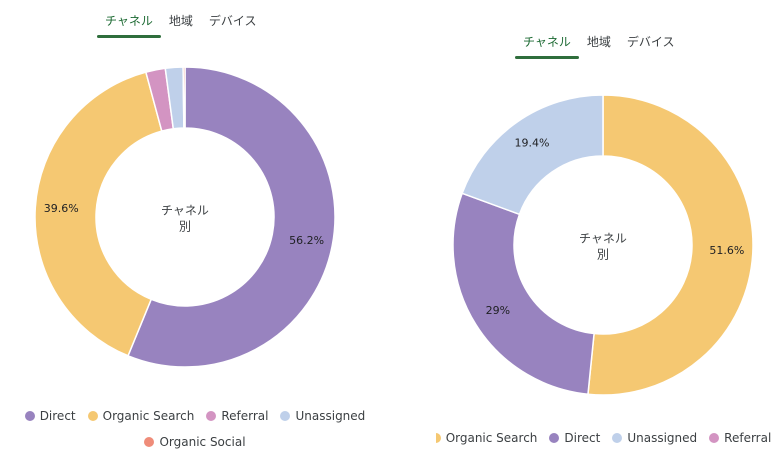  I want to click on legend-row: Direct Organic Search Referral Unassigned, so click(195, 416).